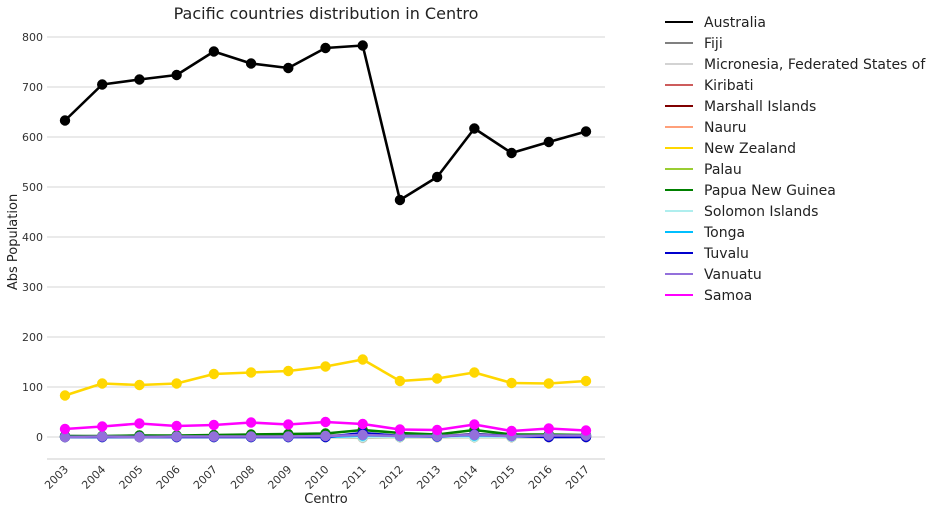  I want to click on x-tick-label: 2008, so click(242, 477).